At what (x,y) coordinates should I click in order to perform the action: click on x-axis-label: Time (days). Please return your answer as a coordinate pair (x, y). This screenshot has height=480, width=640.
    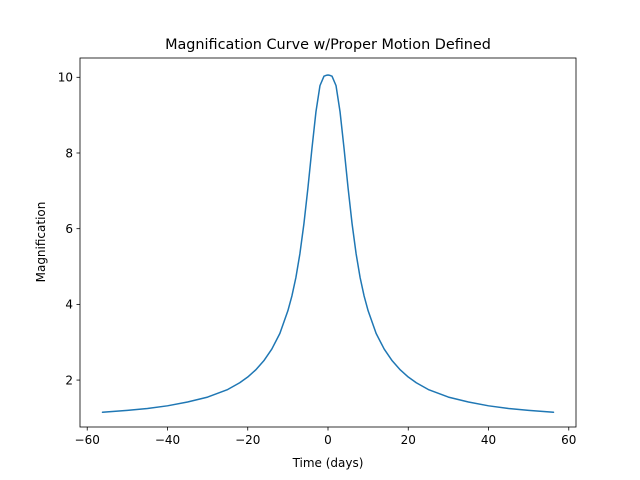
    Looking at the image, I should click on (328, 463).